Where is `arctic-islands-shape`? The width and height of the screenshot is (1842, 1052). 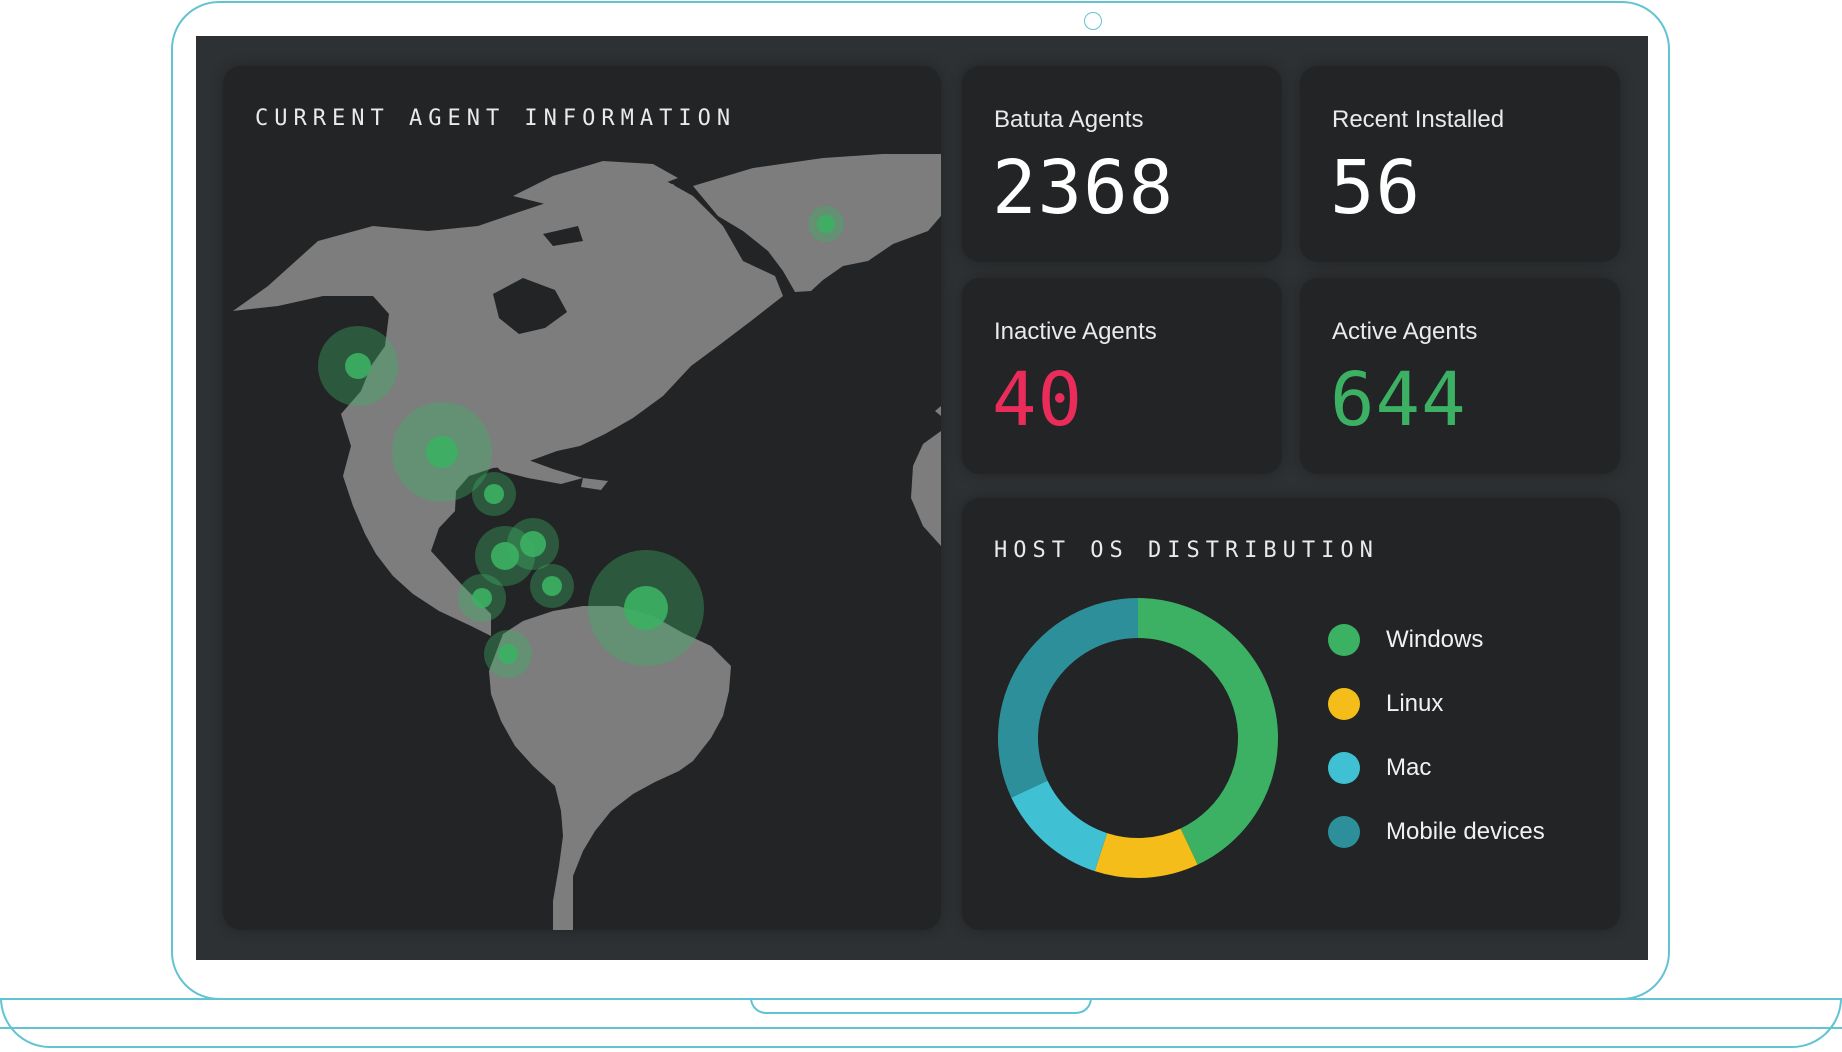
arctic-islands-shape is located at coordinates (595, 183).